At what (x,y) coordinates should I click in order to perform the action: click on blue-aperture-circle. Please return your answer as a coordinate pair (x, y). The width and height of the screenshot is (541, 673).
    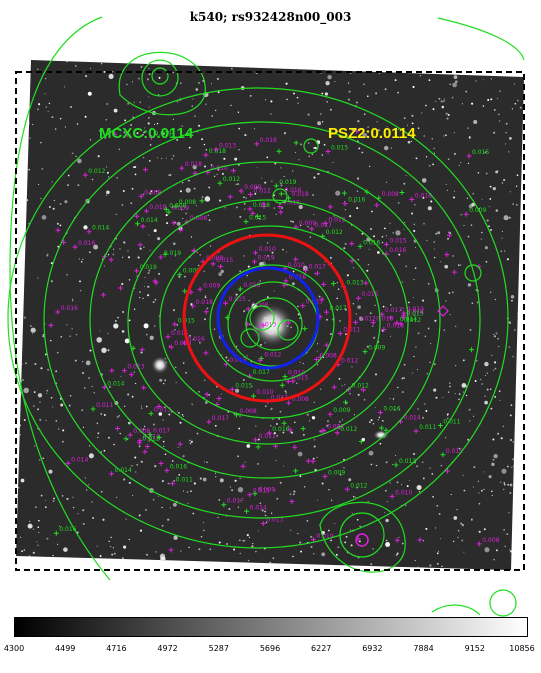
    Looking at the image, I should click on (268, 318).